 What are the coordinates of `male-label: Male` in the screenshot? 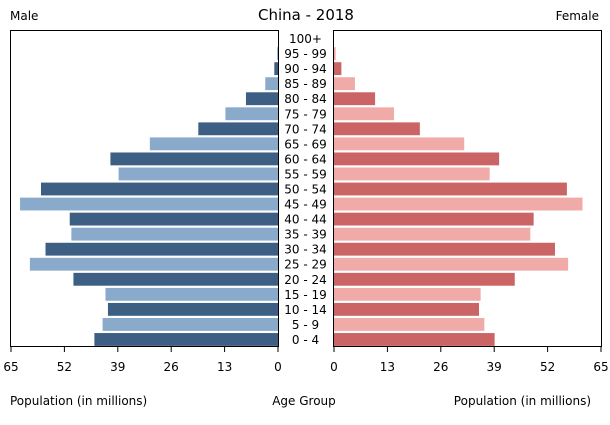 It's located at (24, 16).